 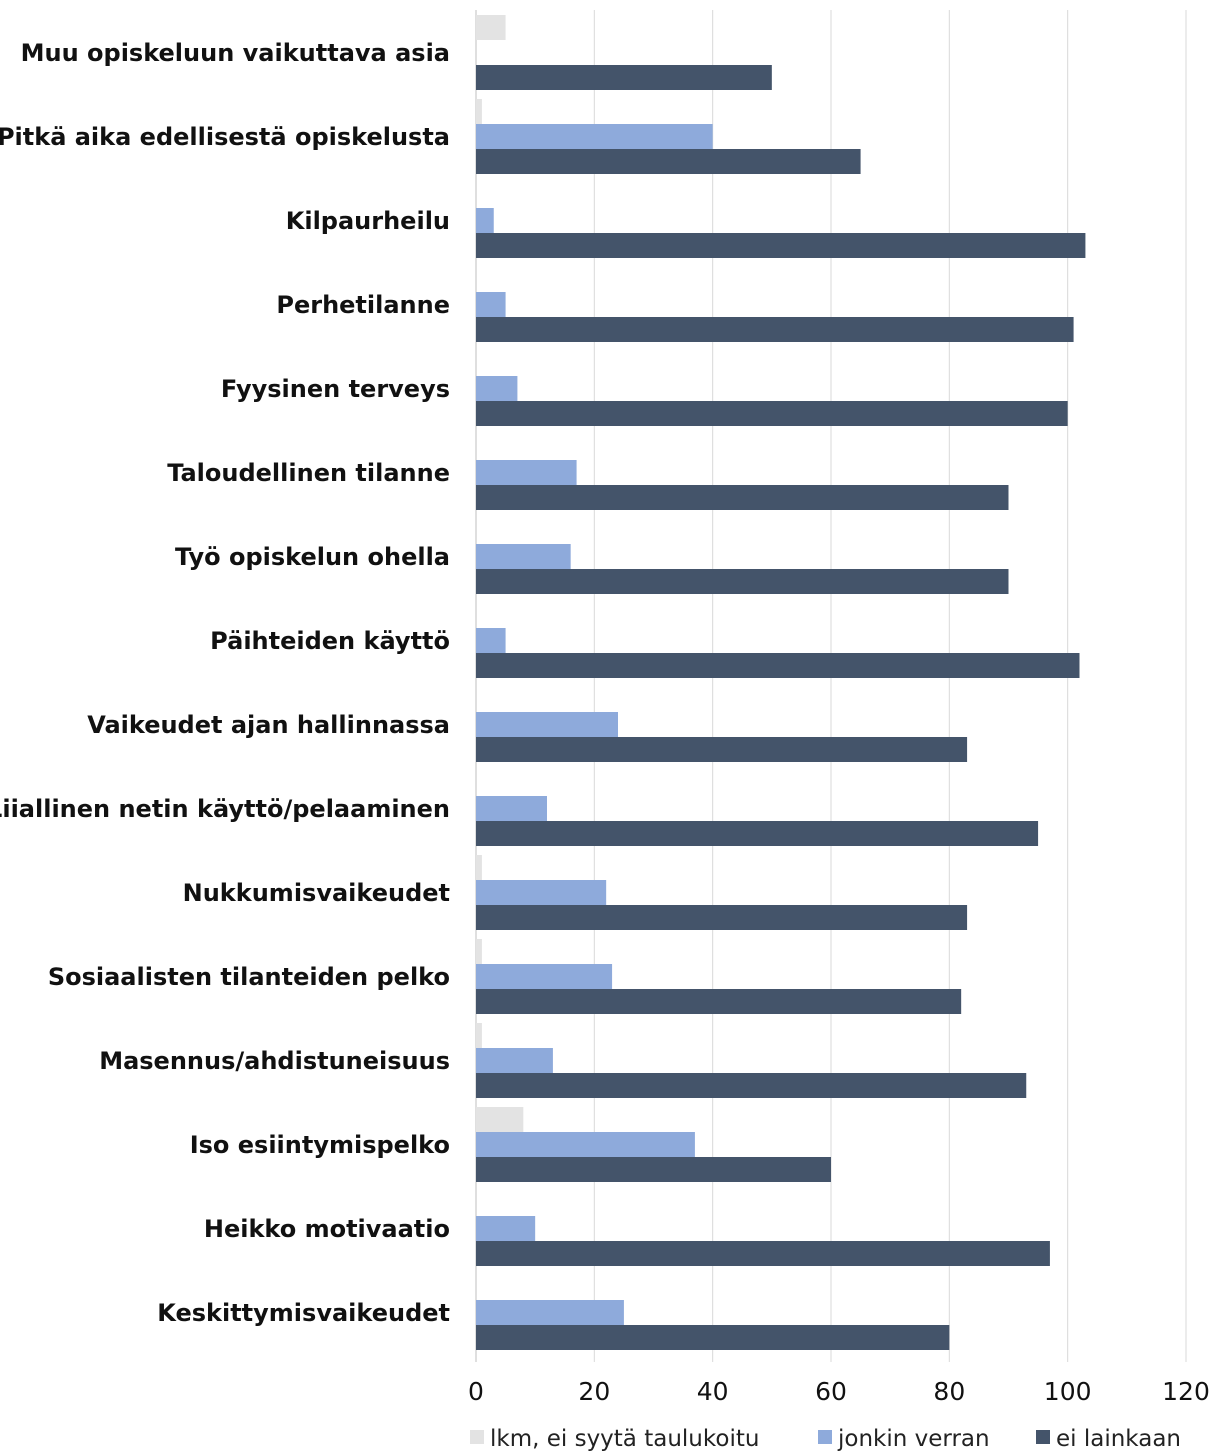 What do you see at coordinates (1186, 1391) in the screenshot?
I see `x-tick-label: 120` at bounding box center [1186, 1391].